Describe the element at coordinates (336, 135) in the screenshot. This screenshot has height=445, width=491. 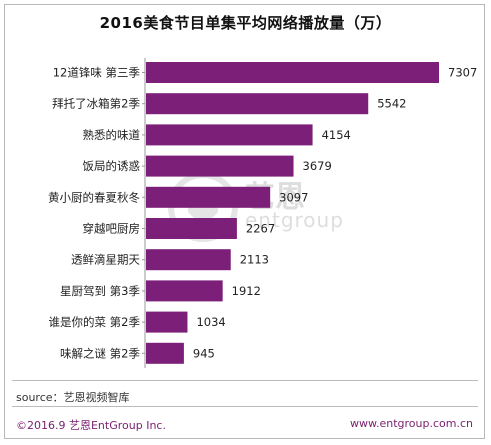
I see `data-label: 4154` at that location.